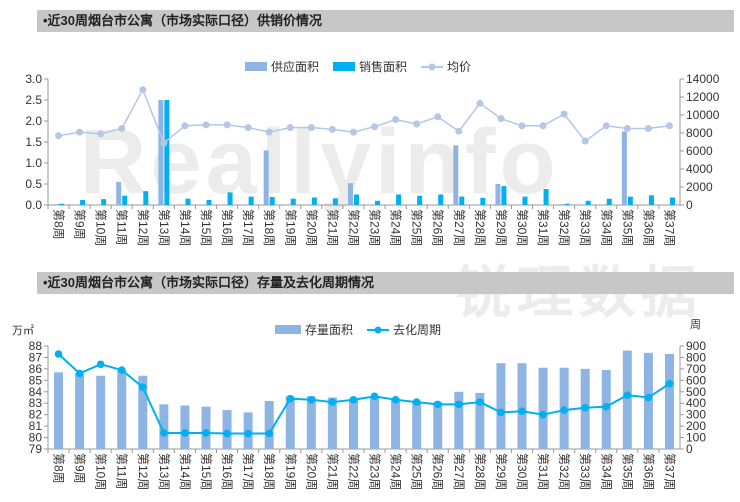 This screenshot has height=502, width=740. I want to click on y-right-tick-label: 10000, so click(703, 115).